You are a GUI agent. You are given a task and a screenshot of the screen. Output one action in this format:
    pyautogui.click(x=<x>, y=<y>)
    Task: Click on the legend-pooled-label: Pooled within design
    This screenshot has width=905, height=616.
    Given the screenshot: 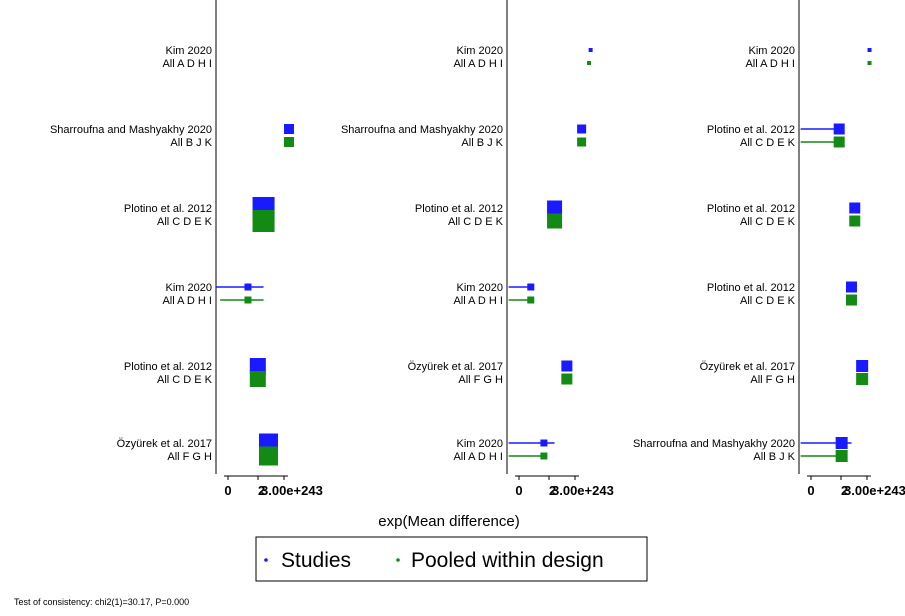 What is the action you would take?
    pyautogui.click(x=507, y=560)
    